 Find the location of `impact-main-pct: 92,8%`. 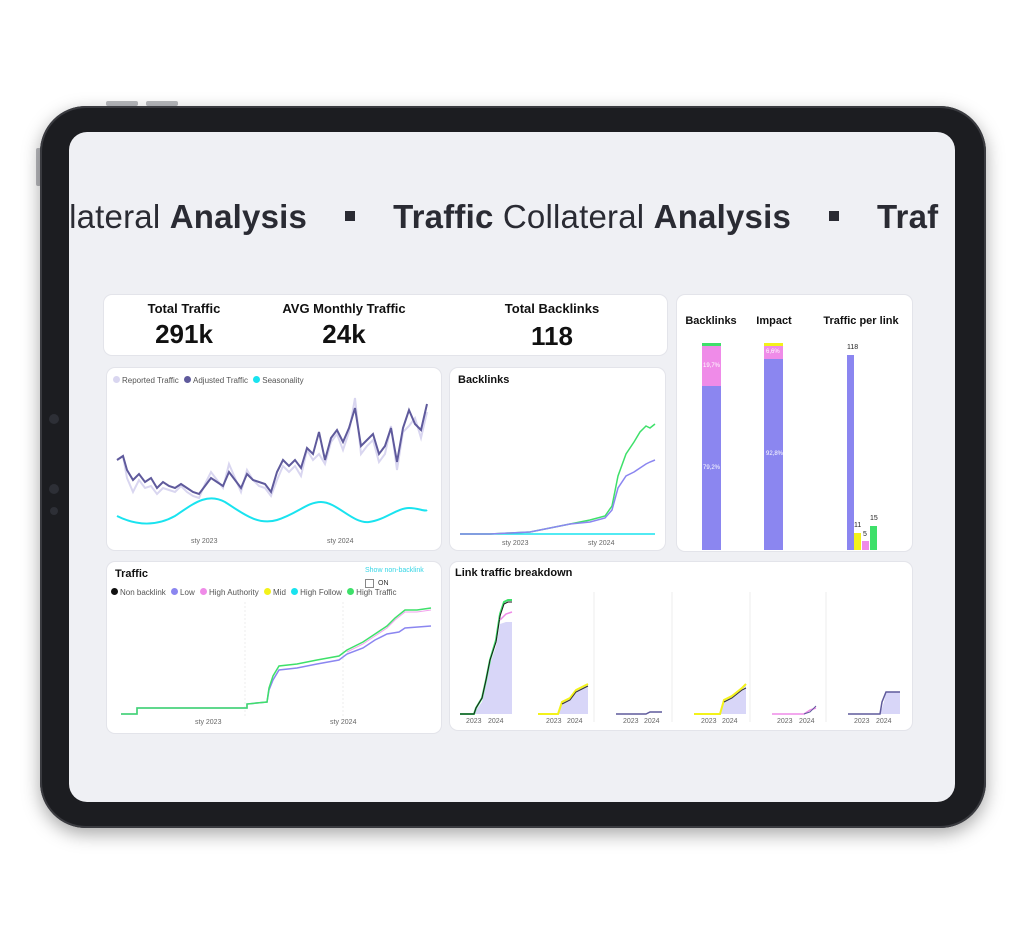

impact-main-pct: 92,8% is located at coordinates (775, 454).